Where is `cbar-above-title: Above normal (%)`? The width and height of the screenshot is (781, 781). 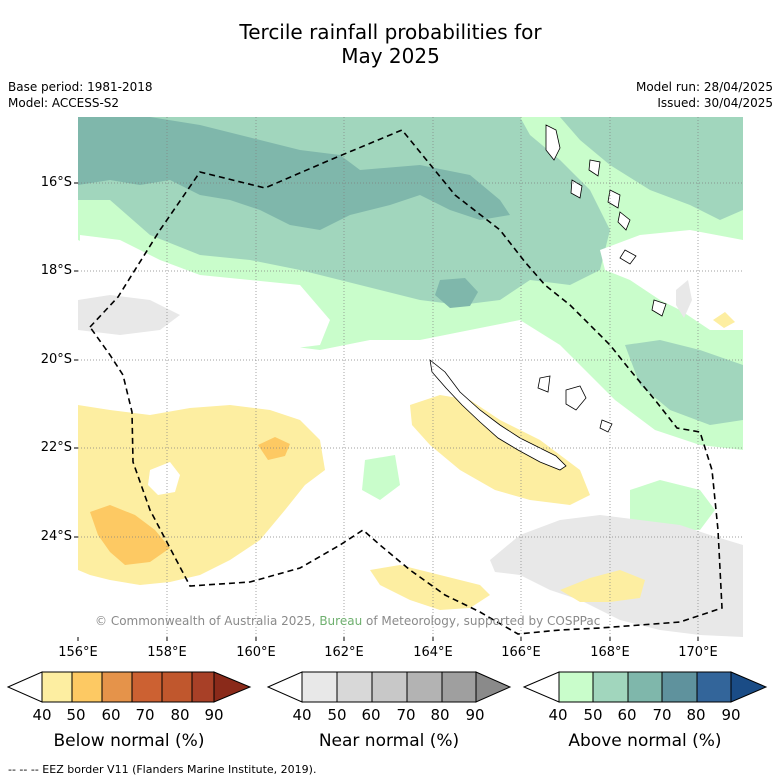
cbar-above-title: Above normal (%) is located at coordinates (645, 741).